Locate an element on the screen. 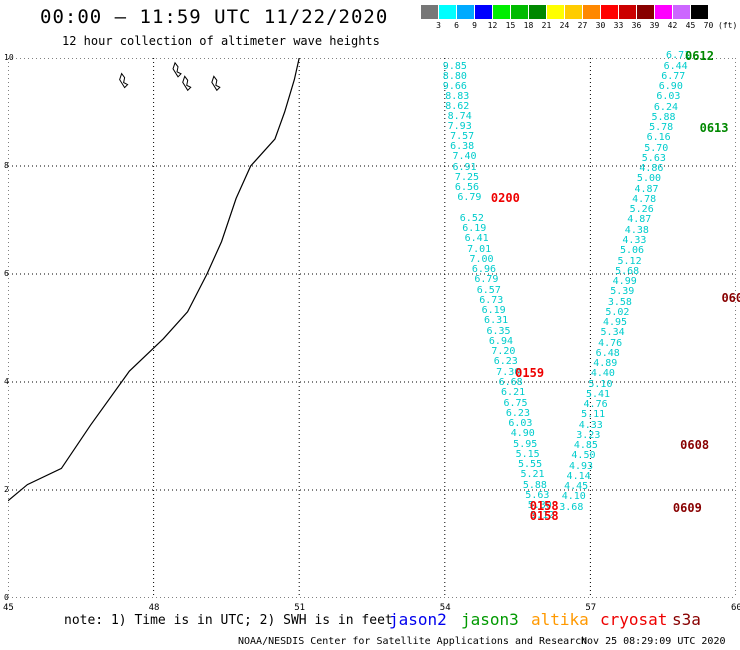  wave-height-label: 8.80 is located at coordinates (454, 77).